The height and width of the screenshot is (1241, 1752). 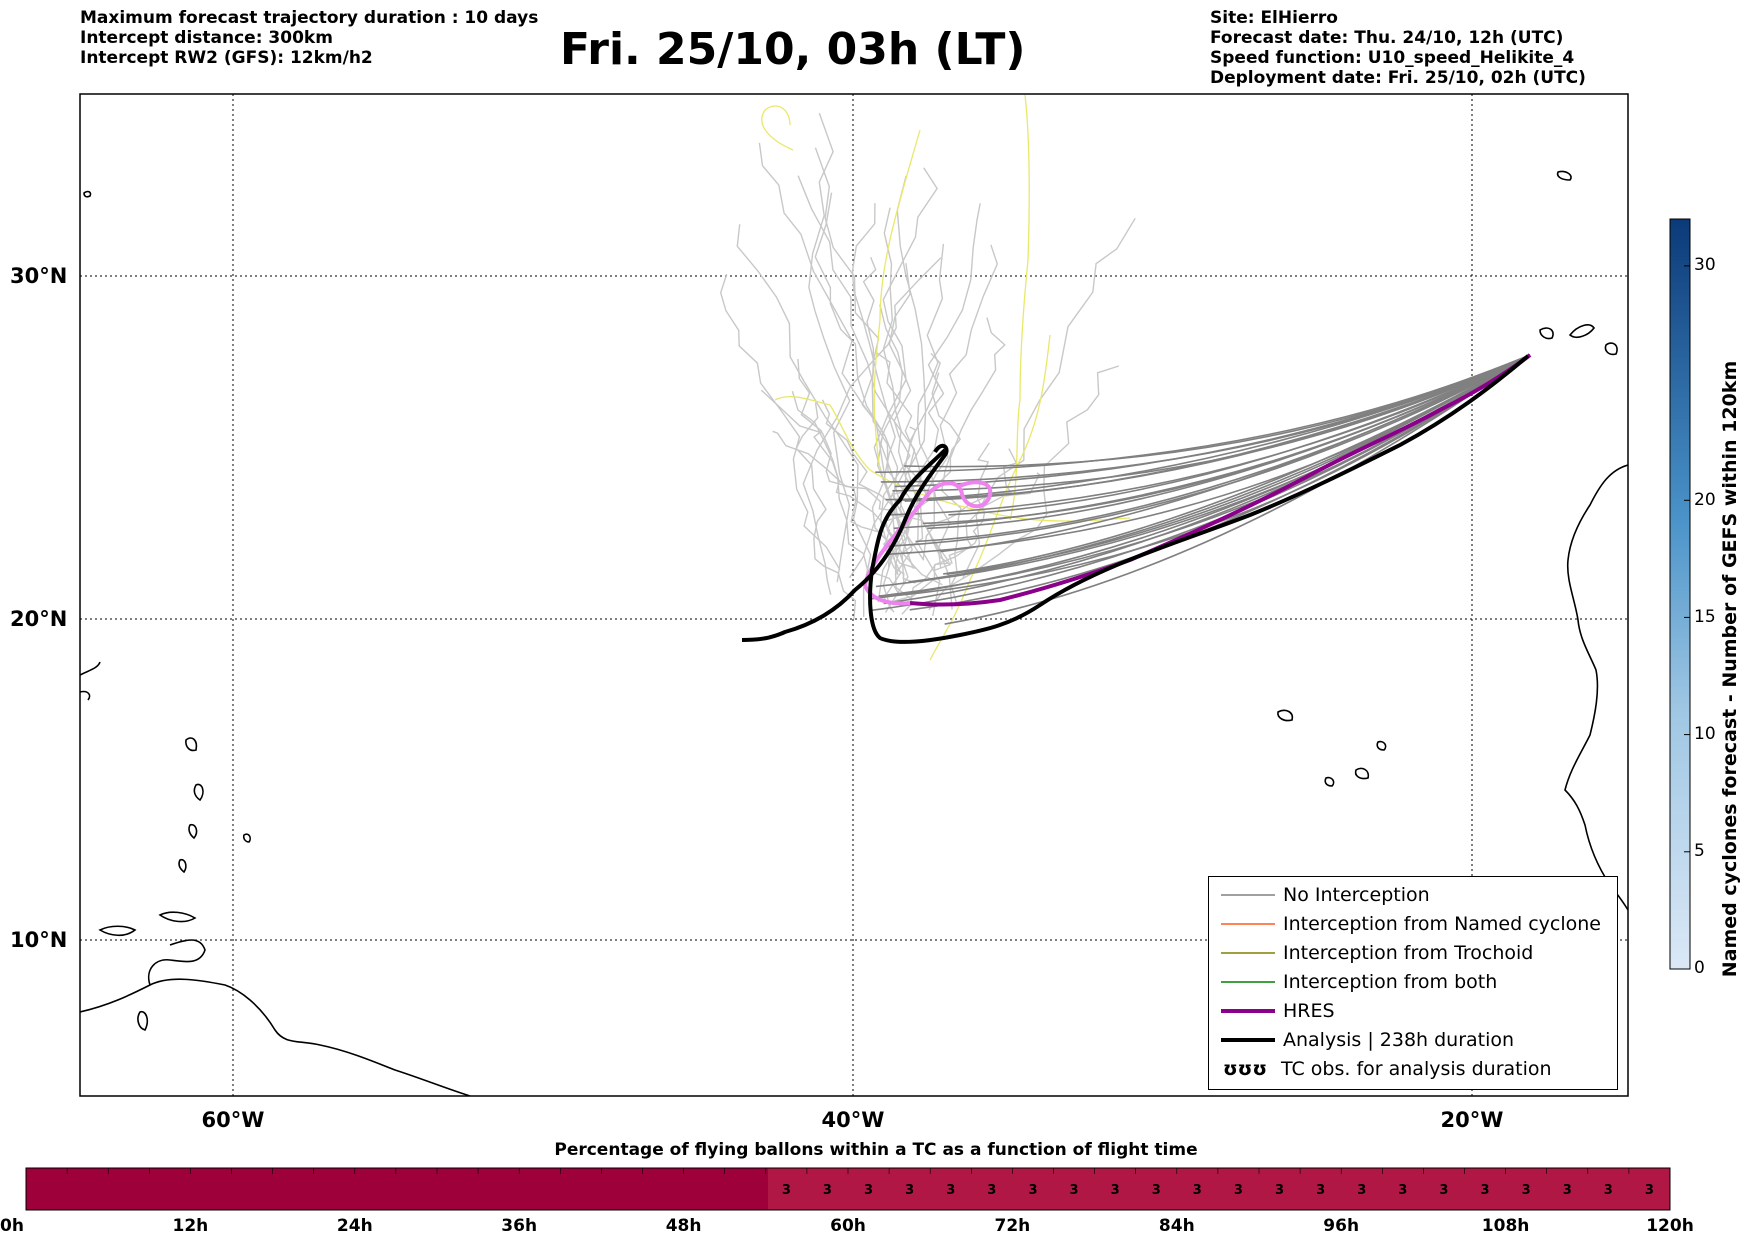 I want to click on legend-swatch-analysis, so click(x=1248, y=1040).